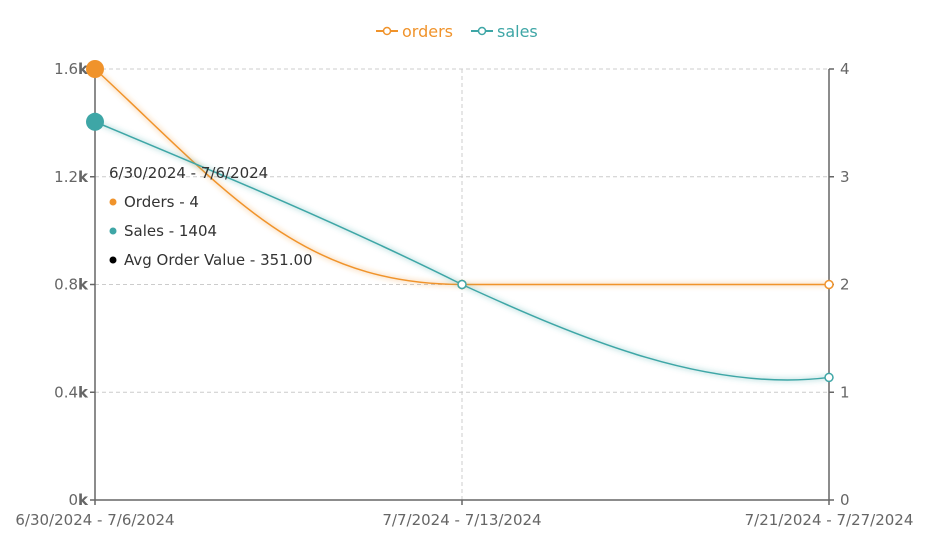 This screenshot has height=548, width=932. What do you see at coordinates (95, 69) in the screenshot?
I see `data-point-orders-active` at bounding box center [95, 69].